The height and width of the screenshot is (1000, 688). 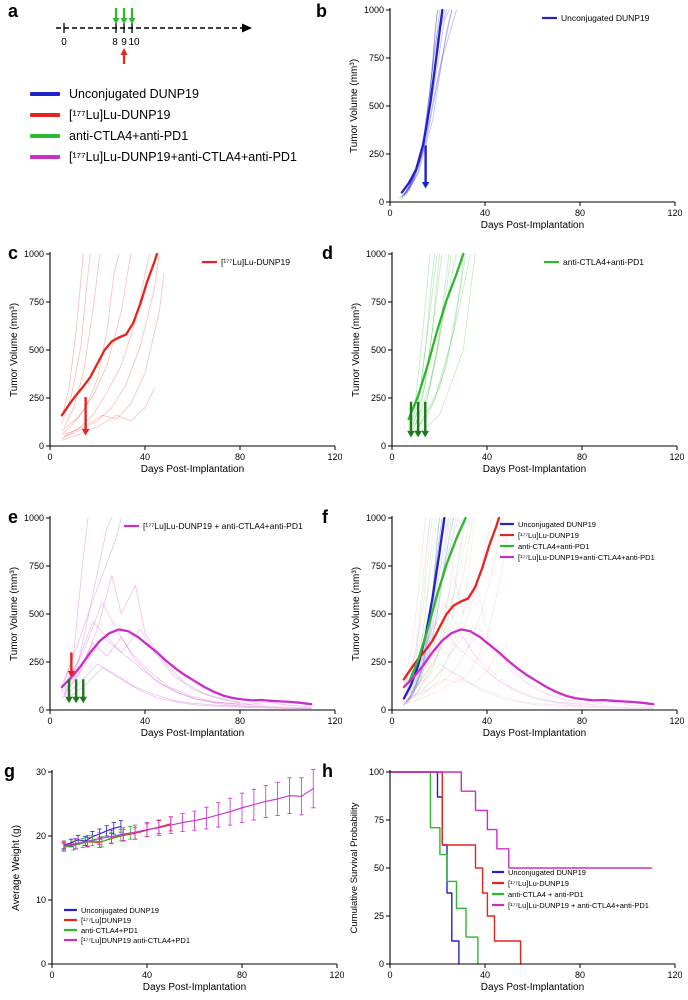 What do you see at coordinates (124, 51) in the screenshot?
I see `radioligand-dose-arrowhead` at bounding box center [124, 51].